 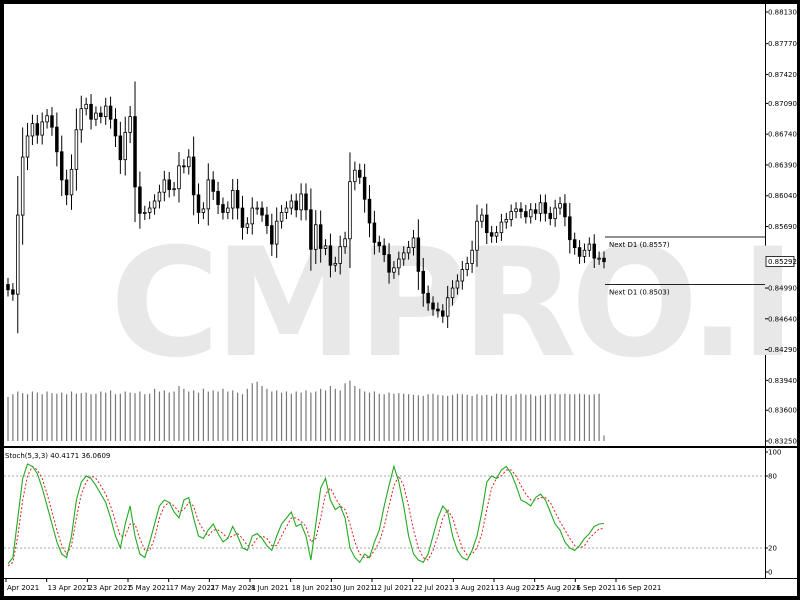 I want to click on date-axis-bg, so click(x=400, y=587).